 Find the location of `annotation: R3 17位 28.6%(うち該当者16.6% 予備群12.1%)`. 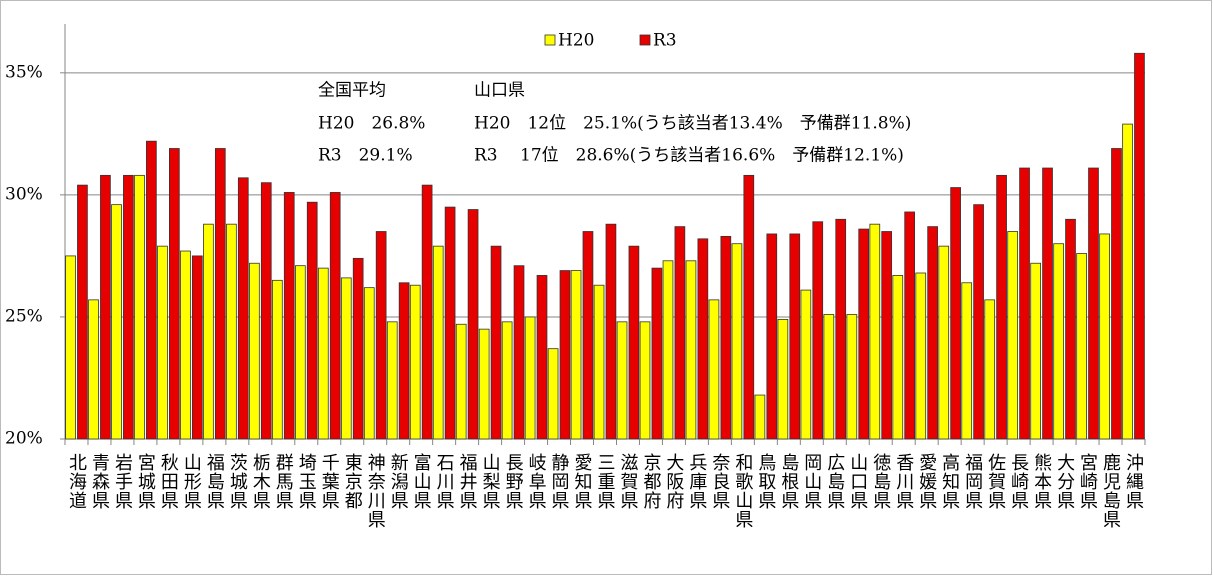

annotation: R3 17位 28.6%(うち該当者16.6% 予備群12.1%) is located at coordinates (689, 156).